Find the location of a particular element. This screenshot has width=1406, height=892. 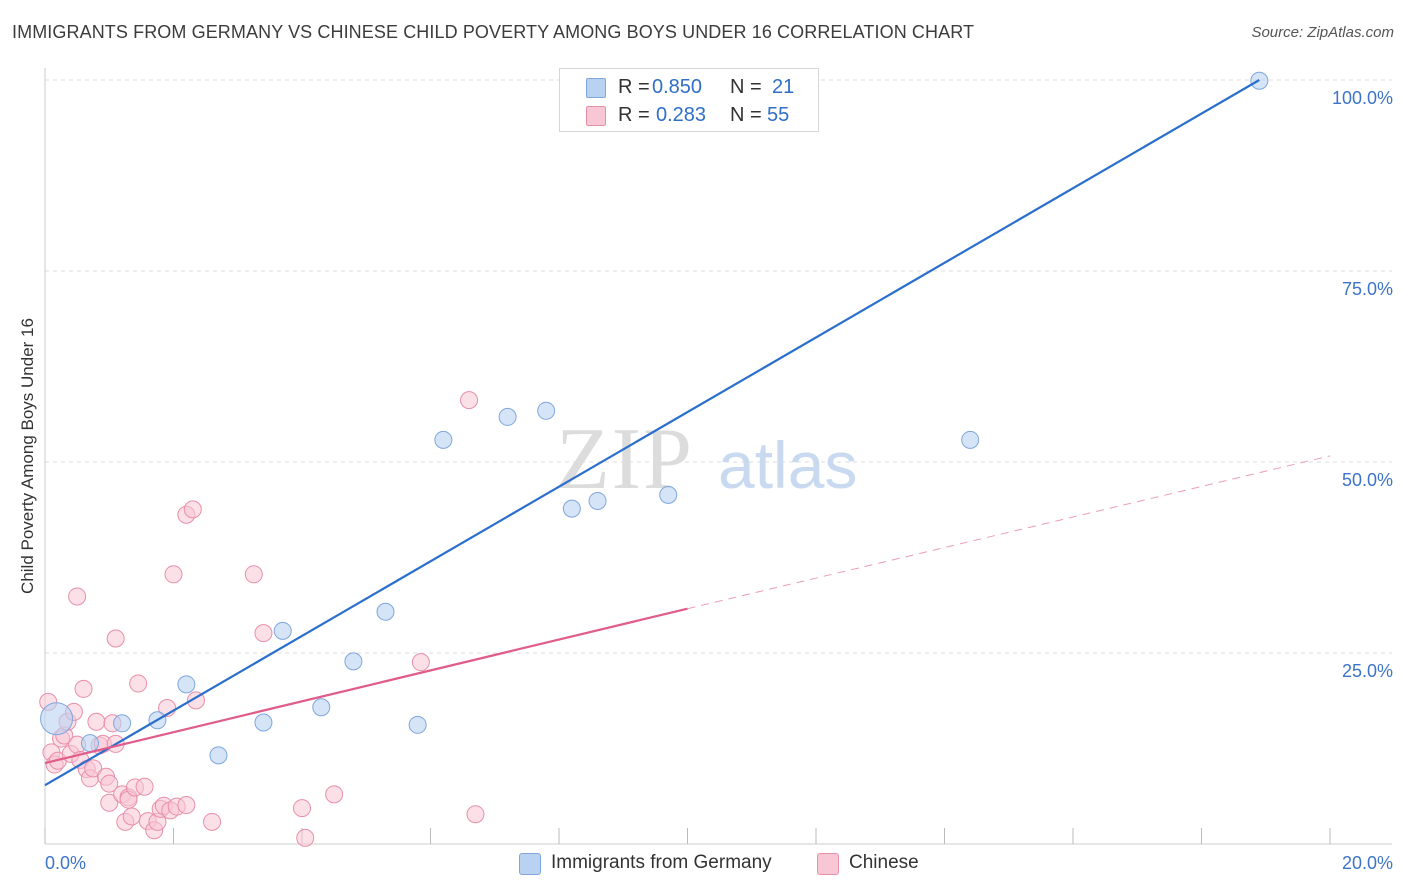

legend-row-chinese: R = 0.283 N = 55 is located at coordinates (689, 115).